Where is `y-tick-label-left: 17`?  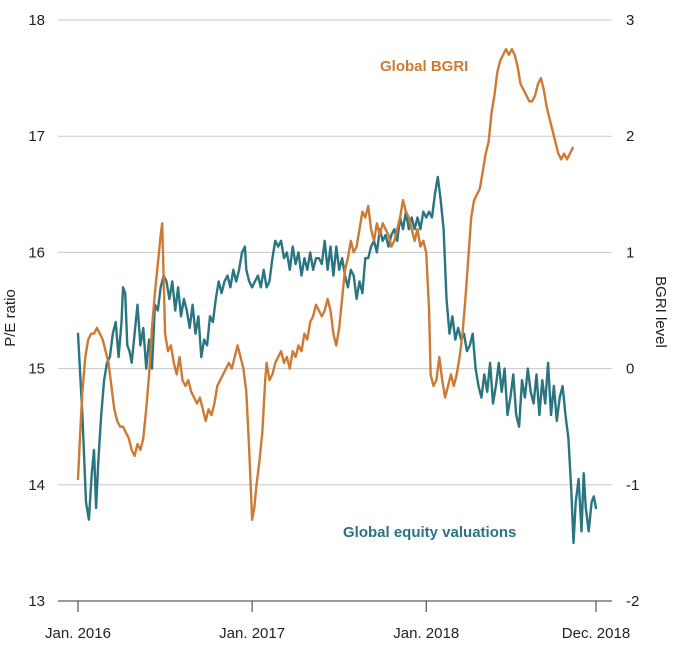
y-tick-label-left: 17 is located at coordinates (36, 136).